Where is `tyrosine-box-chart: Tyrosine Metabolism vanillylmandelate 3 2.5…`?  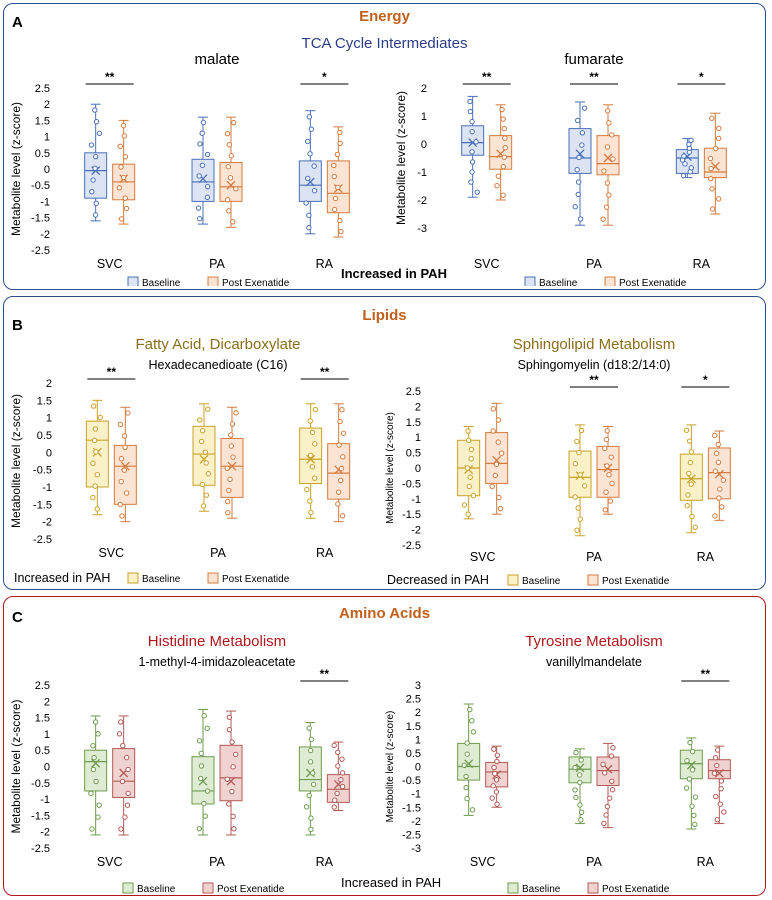 tyrosine-box-chart: Tyrosine Metabolism vanillylmandelate 3 2.5… is located at coordinates (558, 764).